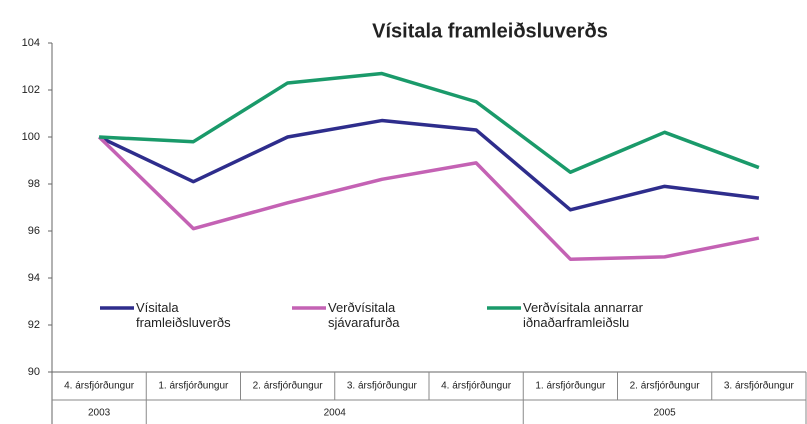 This screenshot has height=424, width=807. I want to click on y-tick-label: 96, so click(34, 231).